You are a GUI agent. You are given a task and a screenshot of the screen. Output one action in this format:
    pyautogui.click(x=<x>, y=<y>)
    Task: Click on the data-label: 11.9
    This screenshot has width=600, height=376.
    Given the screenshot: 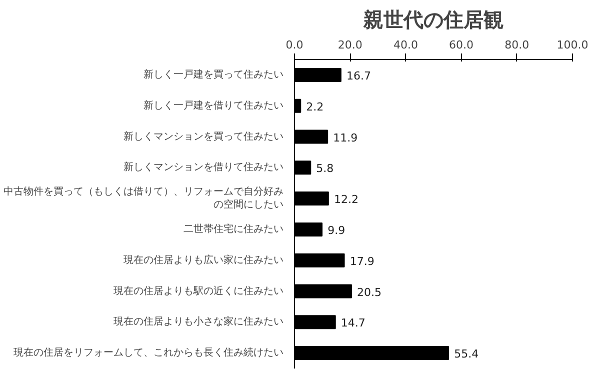 What is the action you would take?
    pyautogui.click(x=345, y=137)
    